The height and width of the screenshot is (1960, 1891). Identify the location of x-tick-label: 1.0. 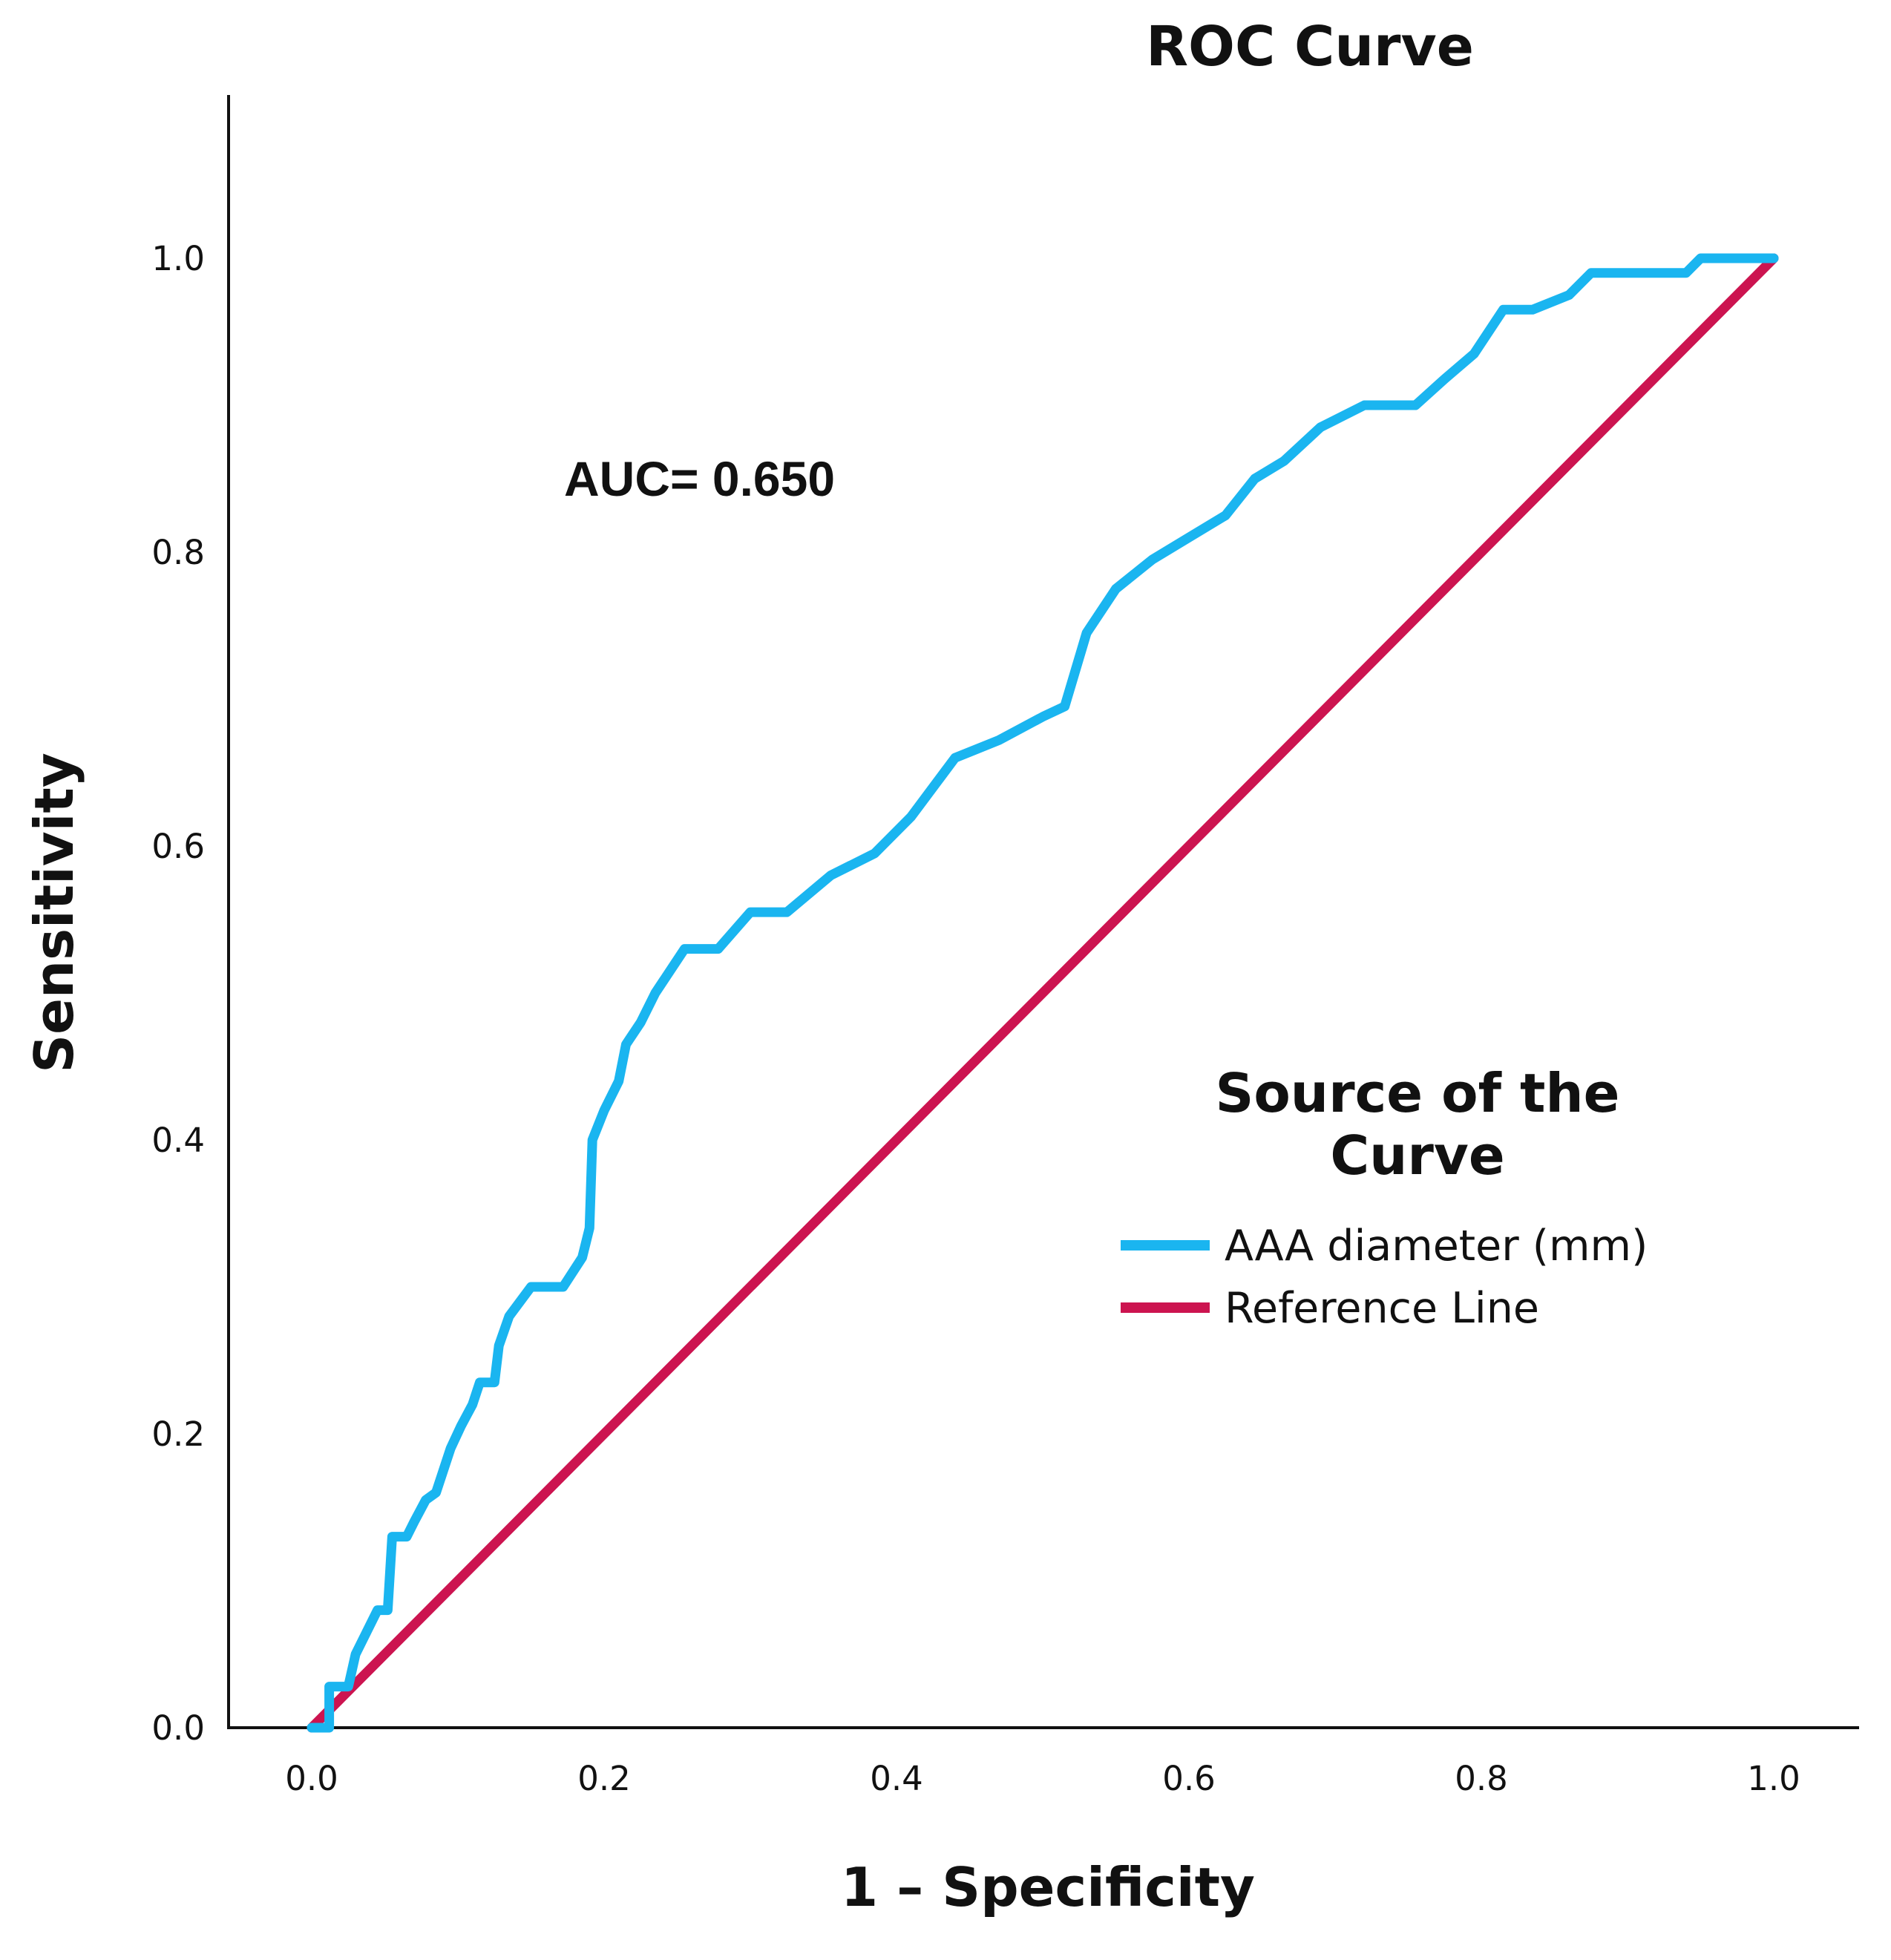
(1773, 1778).